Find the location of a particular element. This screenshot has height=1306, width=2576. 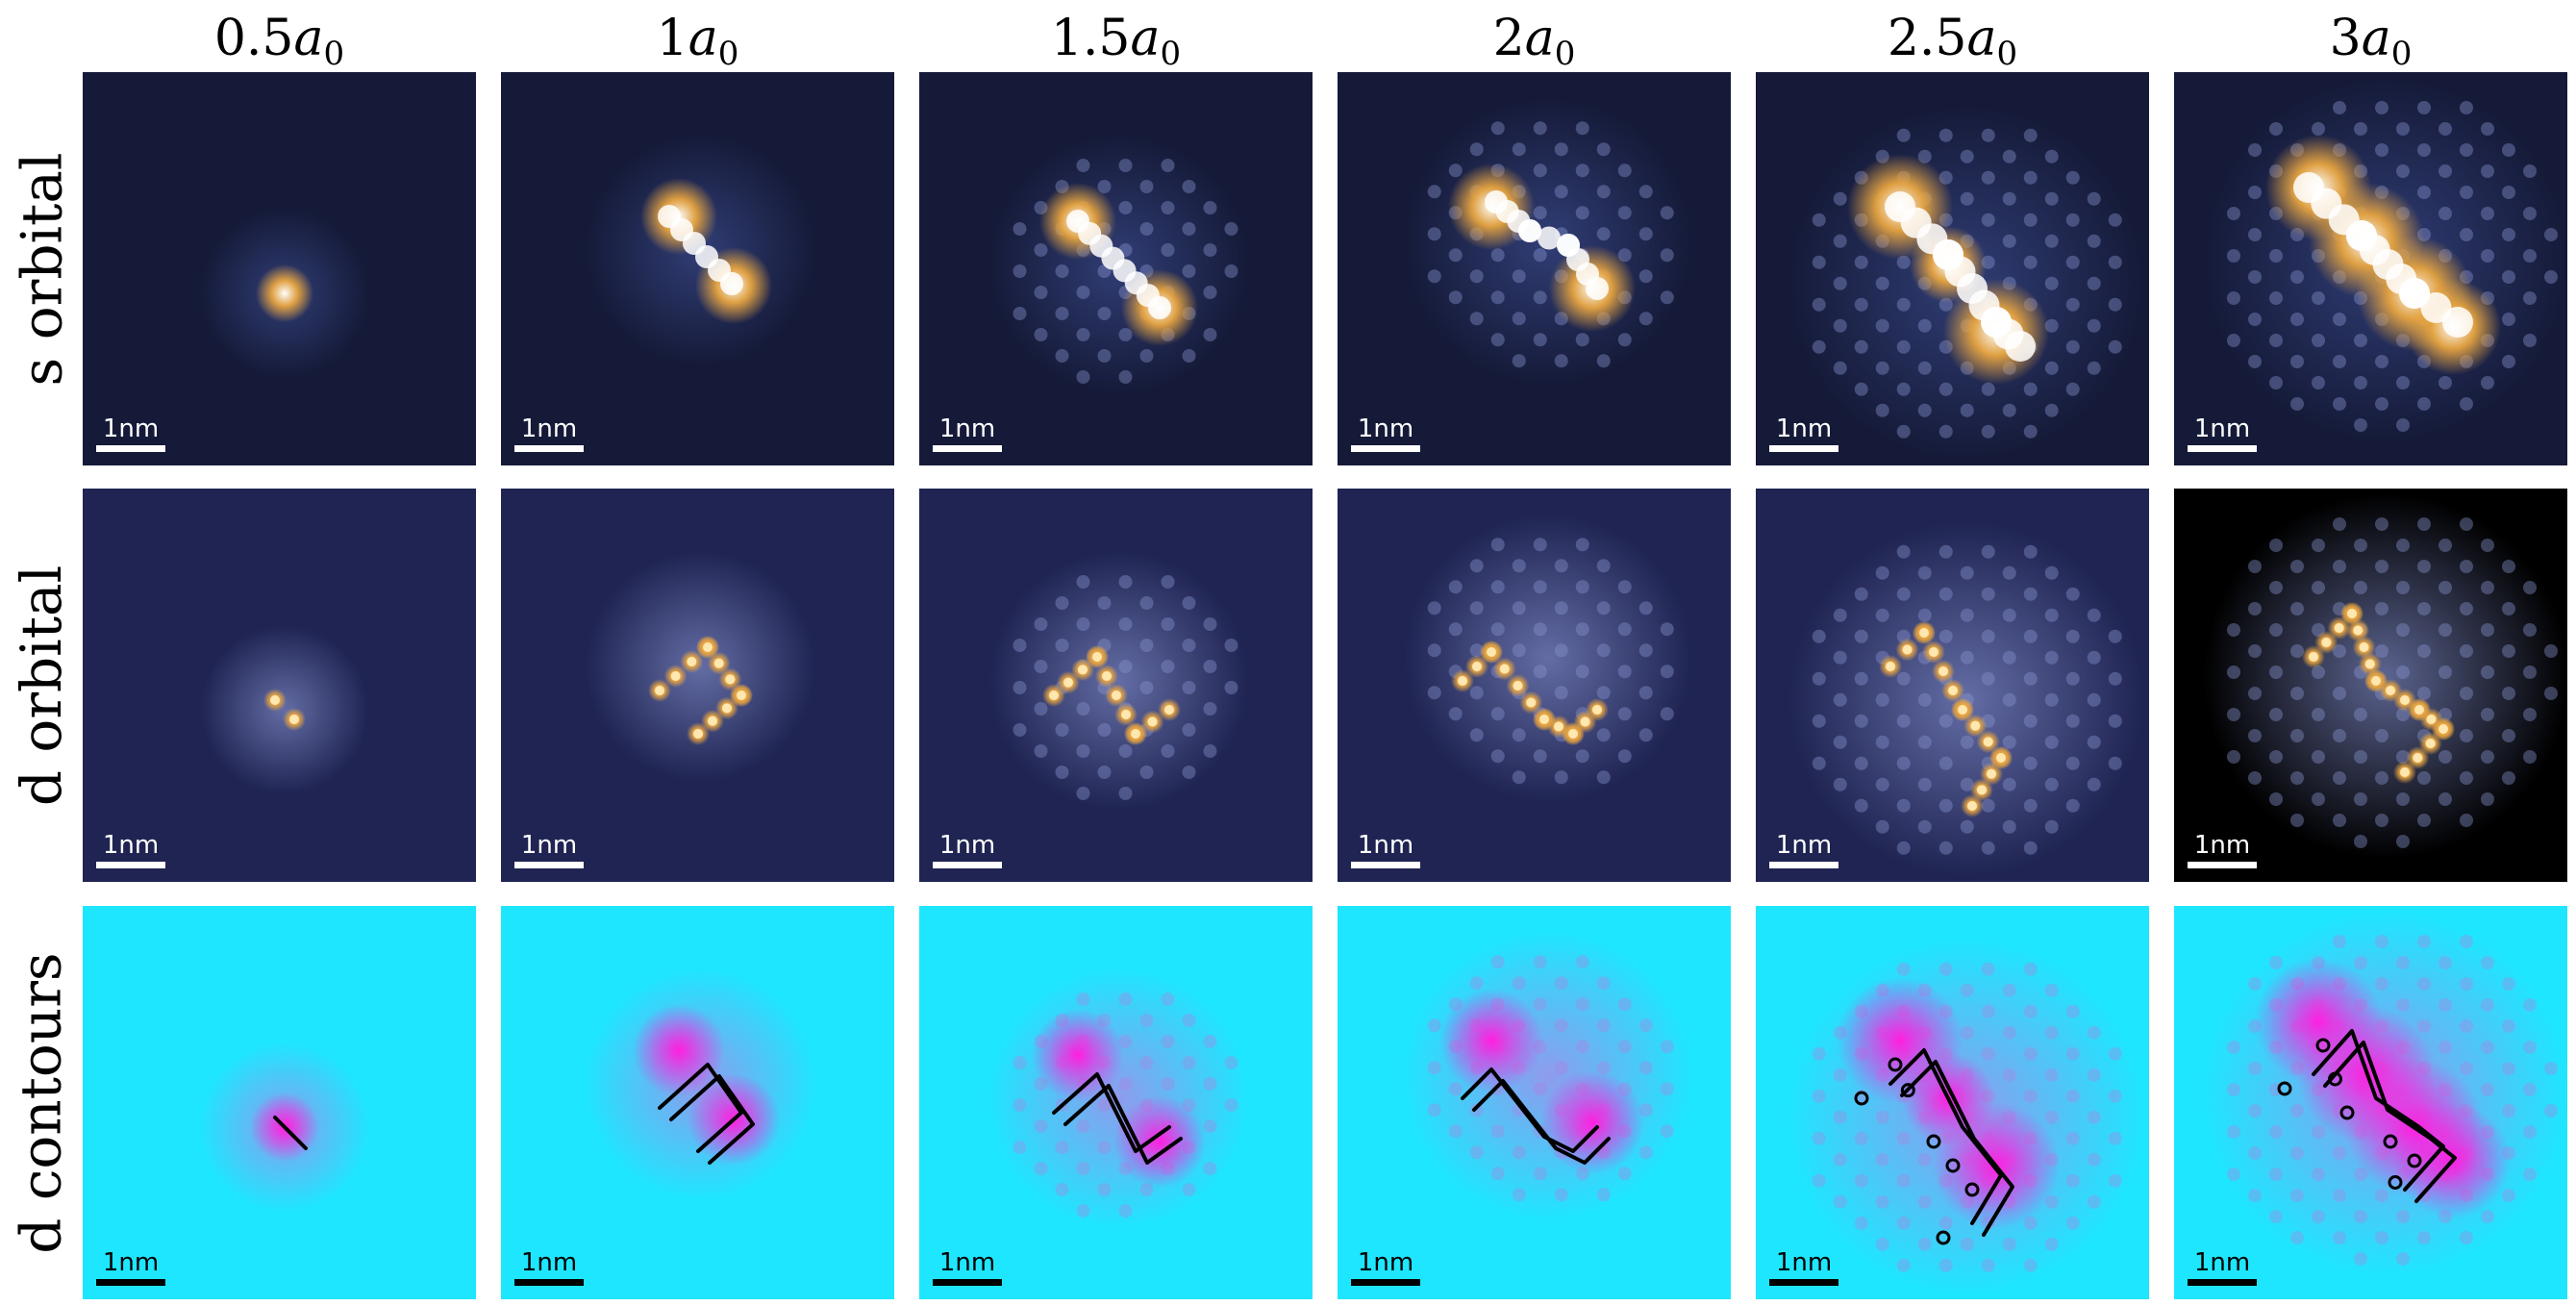

column-coefficient: 2 is located at coordinates (1508, 38).